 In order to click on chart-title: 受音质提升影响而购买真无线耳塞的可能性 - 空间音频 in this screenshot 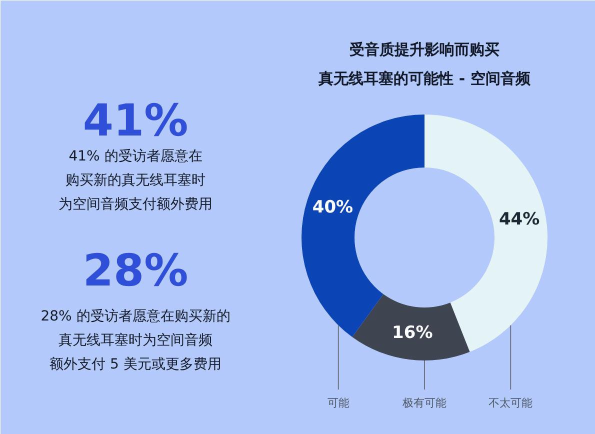, I will do `click(425, 64)`.